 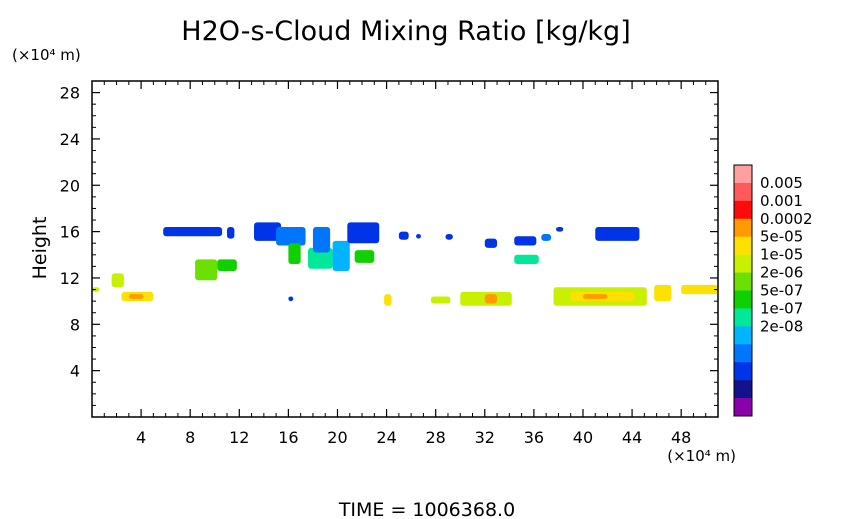 What do you see at coordinates (190, 437) in the screenshot?
I see `x-tick-label-8: 8` at bounding box center [190, 437].